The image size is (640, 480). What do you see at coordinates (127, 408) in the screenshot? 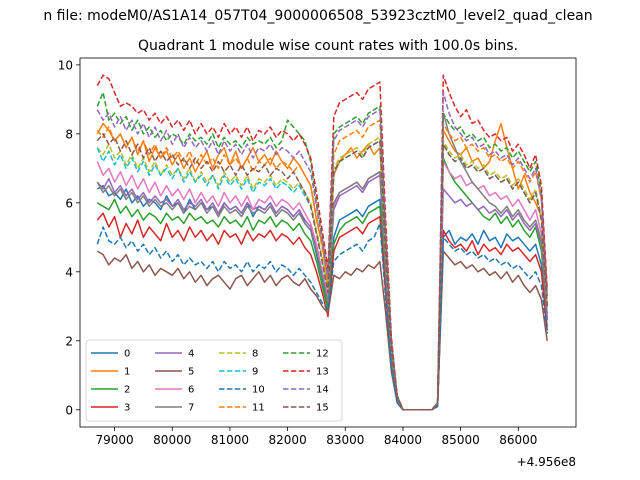
I see `legend-label-3: 3` at bounding box center [127, 408].